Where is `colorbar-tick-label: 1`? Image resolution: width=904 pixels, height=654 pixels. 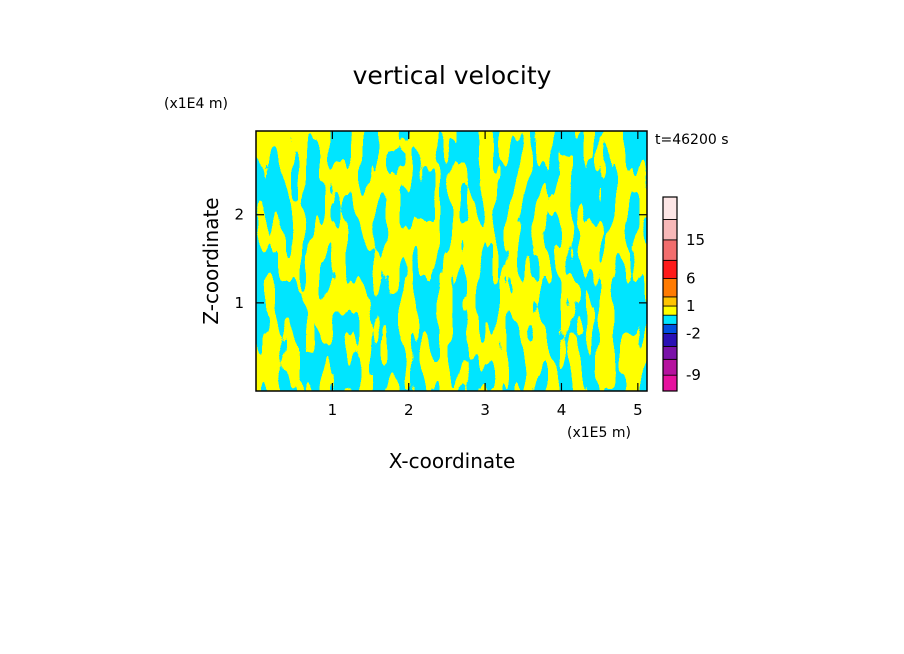
colorbar-tick-label: 1 is located at coordinates (691, 306).